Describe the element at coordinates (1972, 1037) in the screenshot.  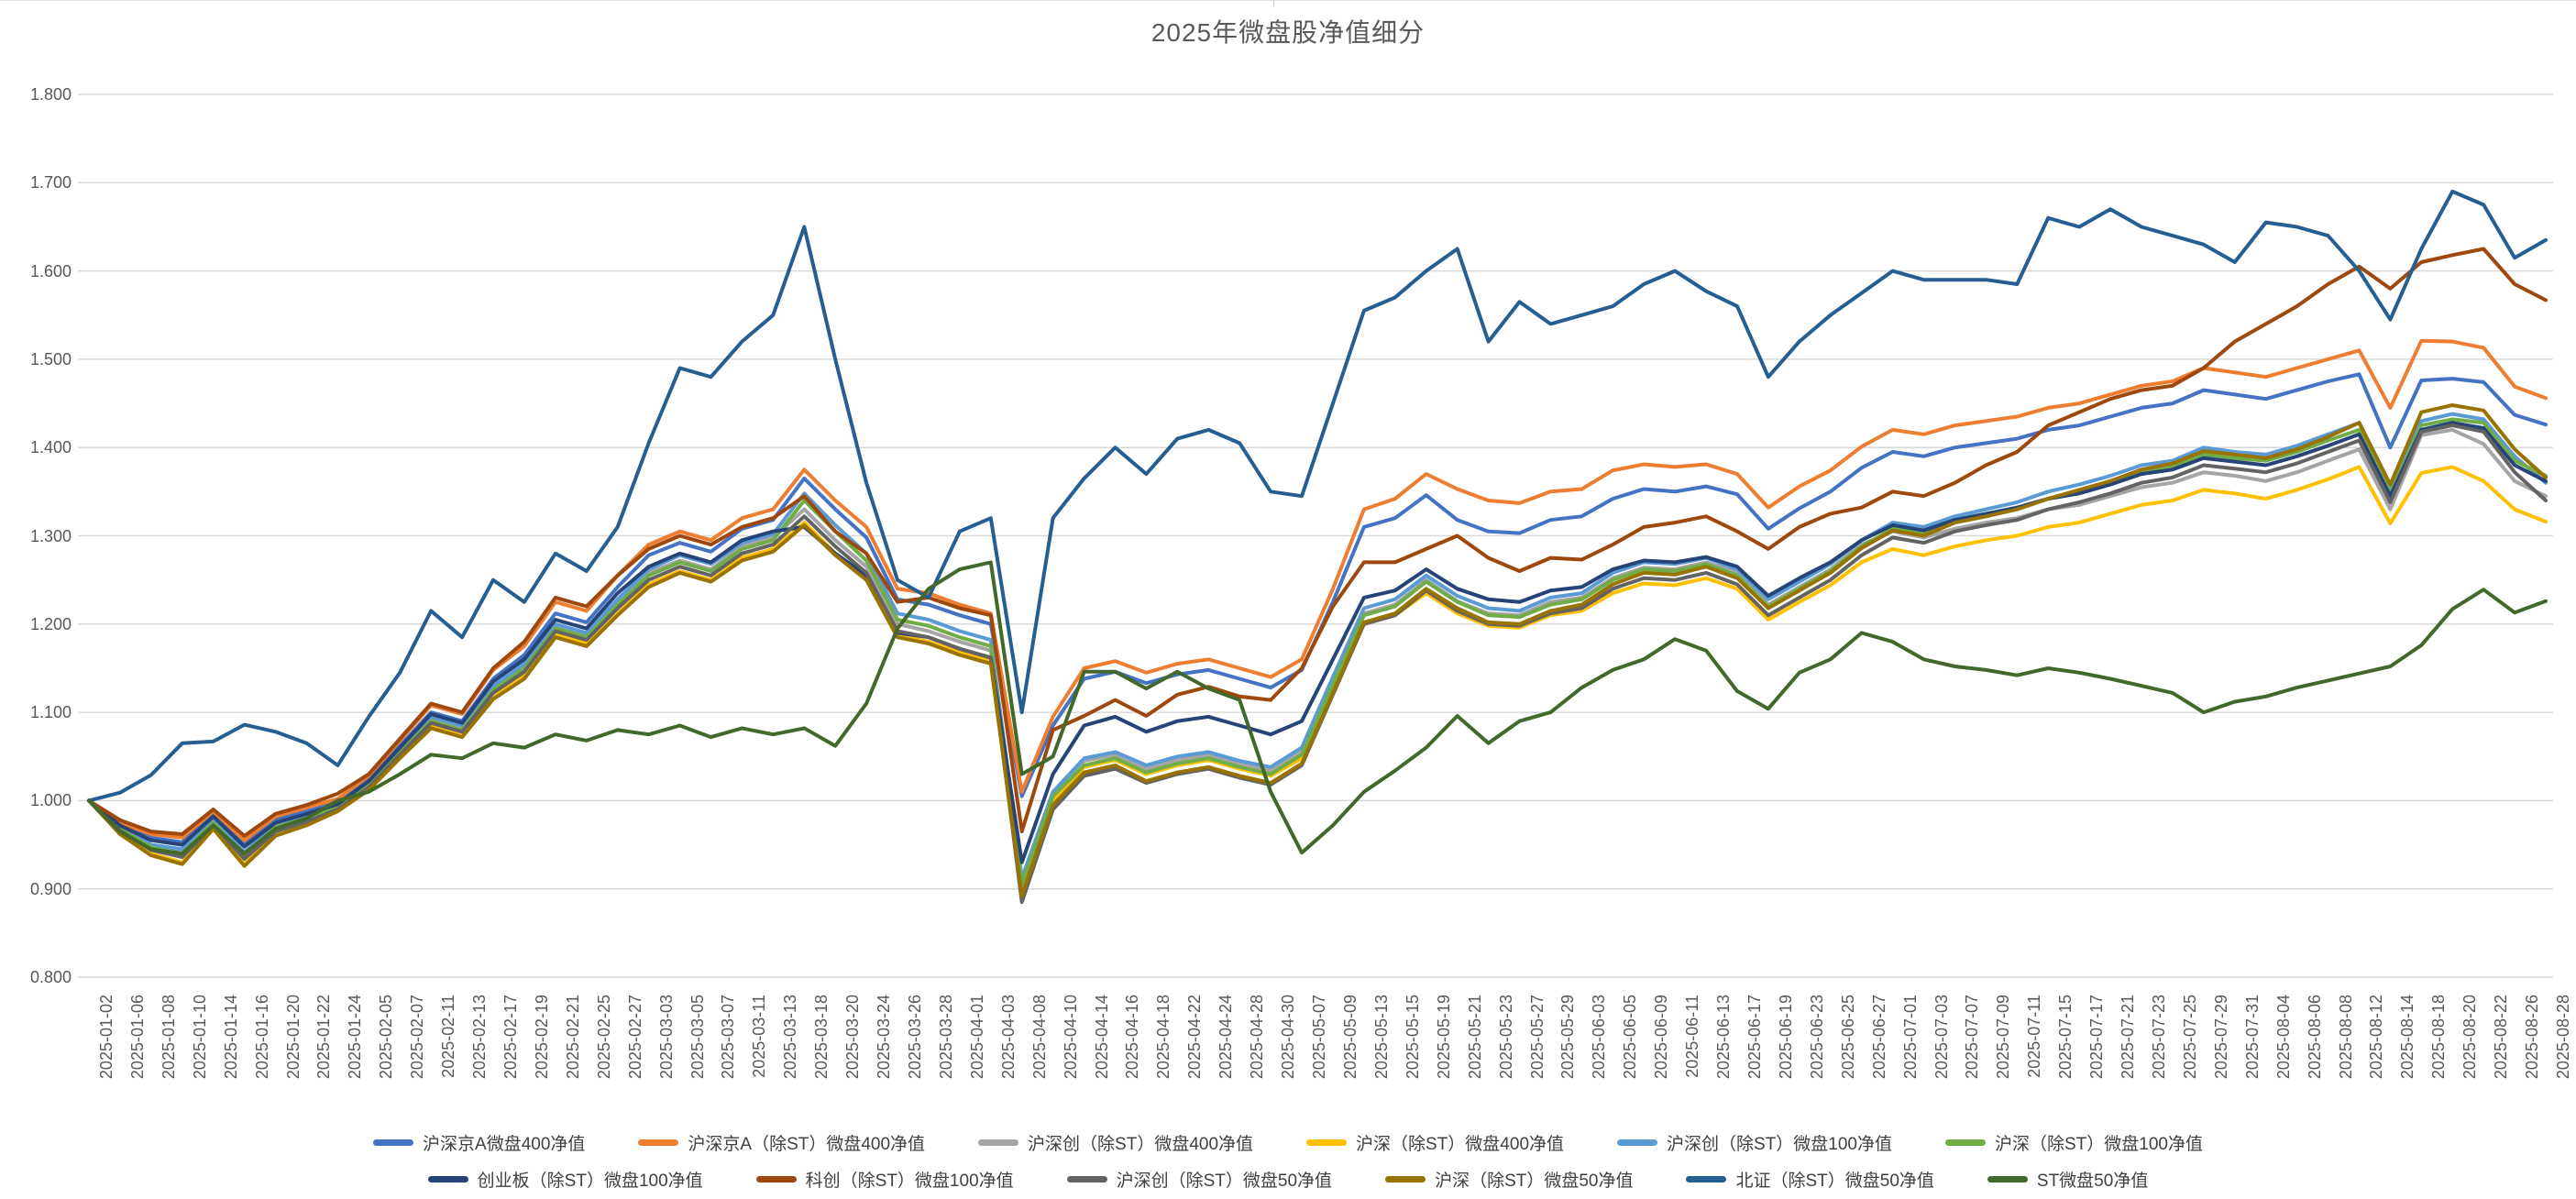
I see `x-tick-label: 2025-07-07` at that location.